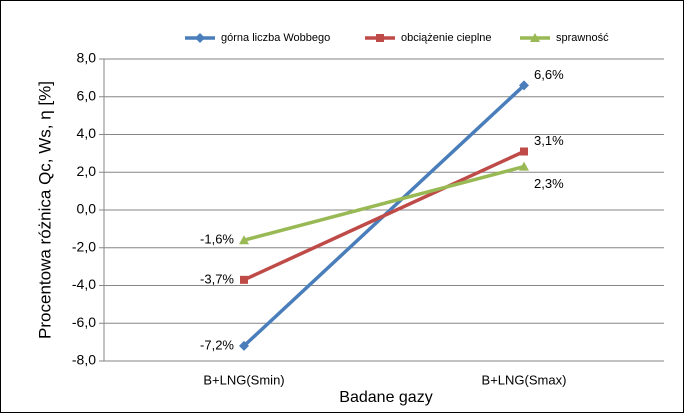  Describe the element at coordinates (549, 140) in the screenshot. I see `data-label: 3,1%` at that location.